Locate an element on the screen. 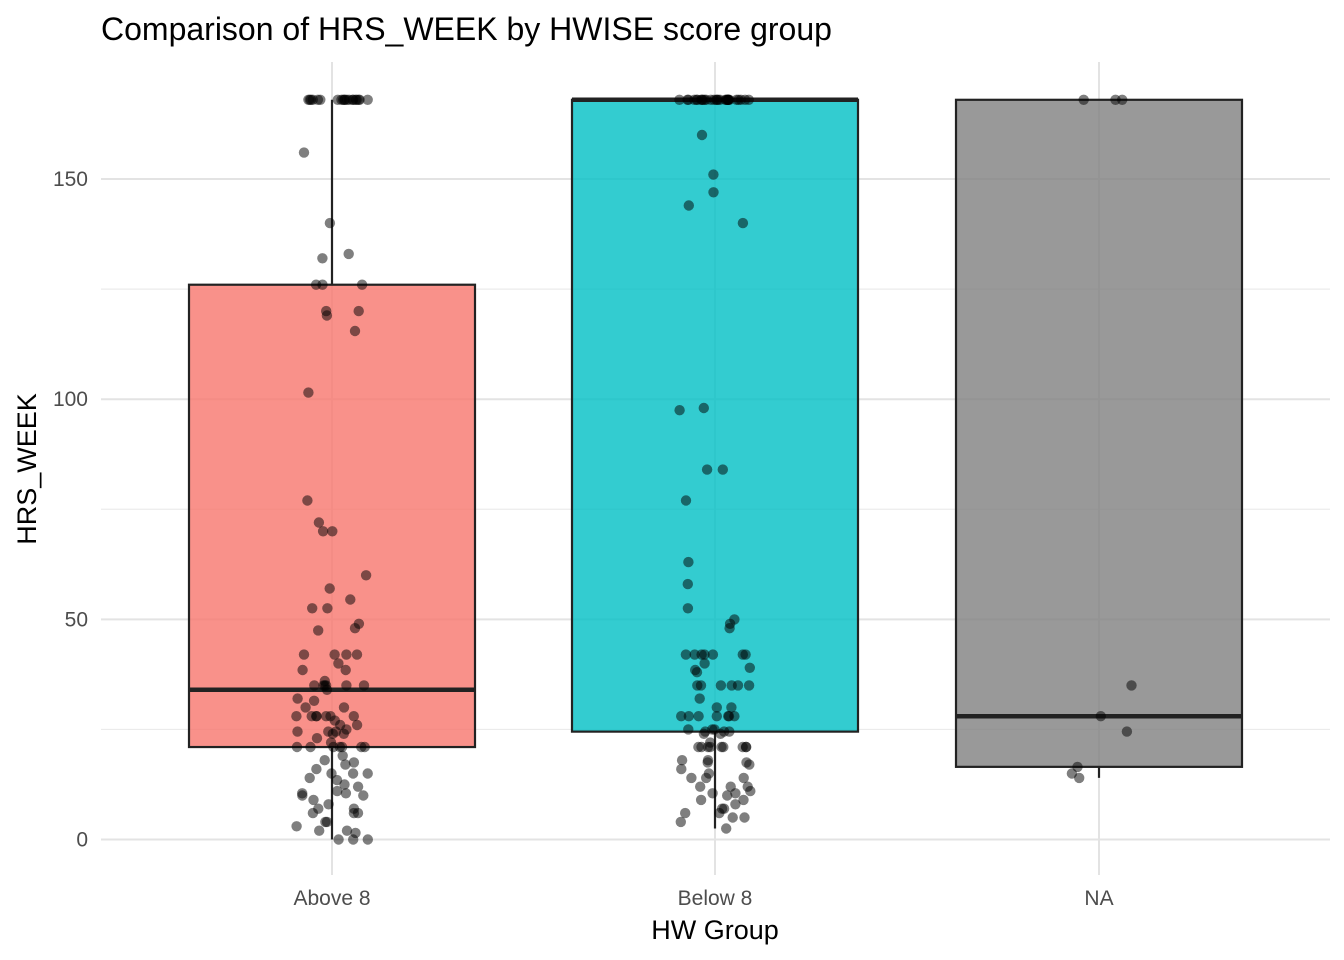  box-body is located at coordinates (332, 516).